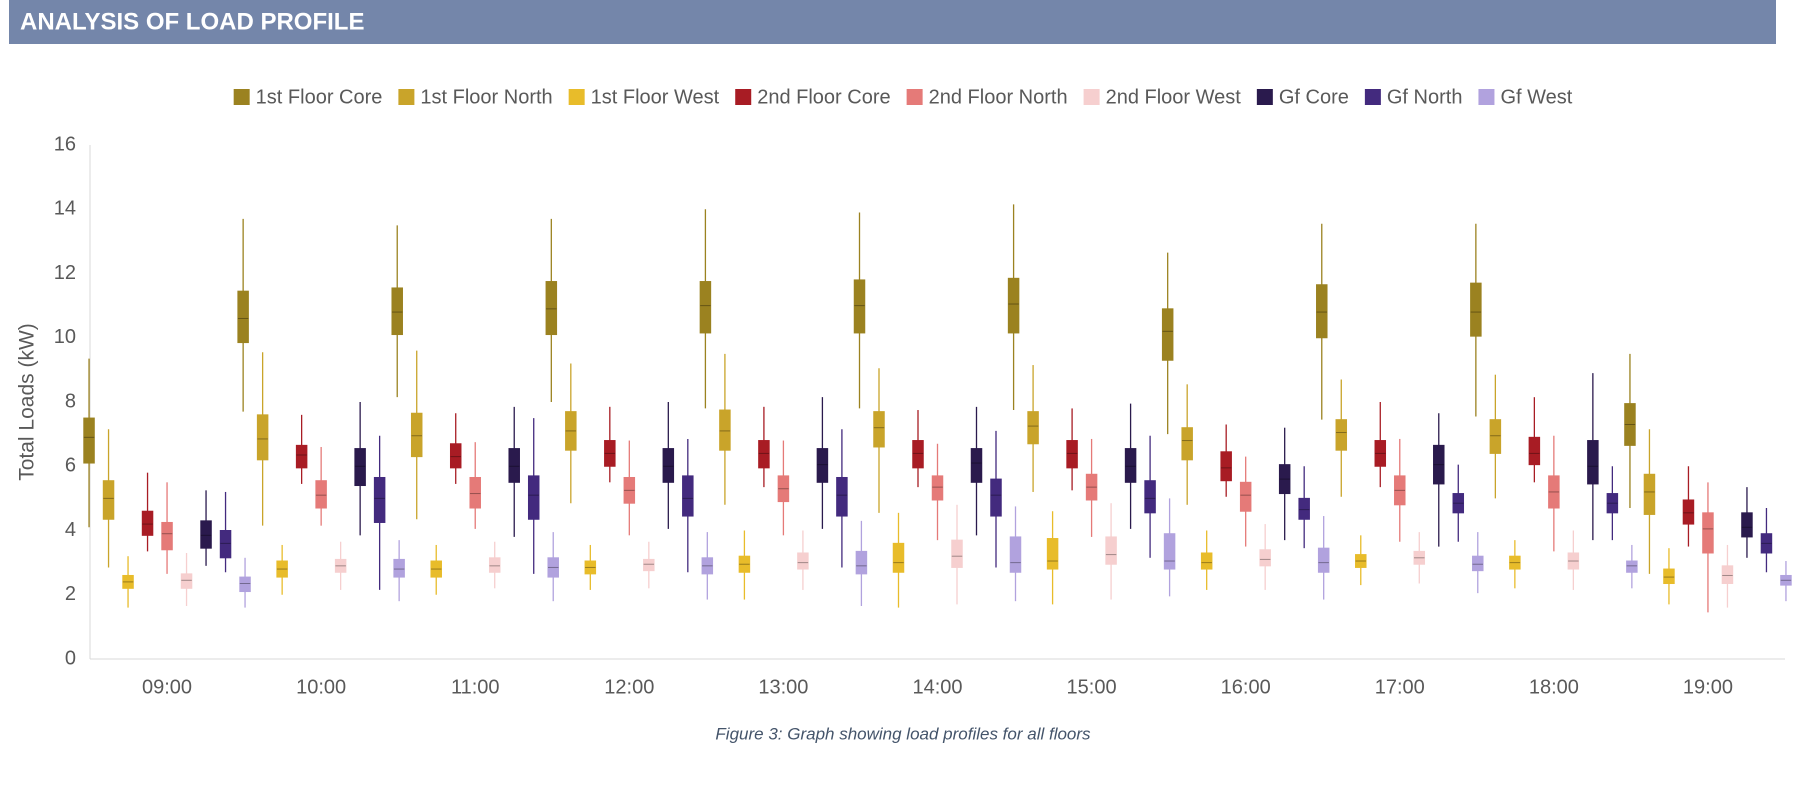 The height and width of the screenshot is (809, 1800). What do you see at coordinates (486, 97) in the screenshot?
I see `legend-label: 1st Floor North` at bounding box center [486, 97].